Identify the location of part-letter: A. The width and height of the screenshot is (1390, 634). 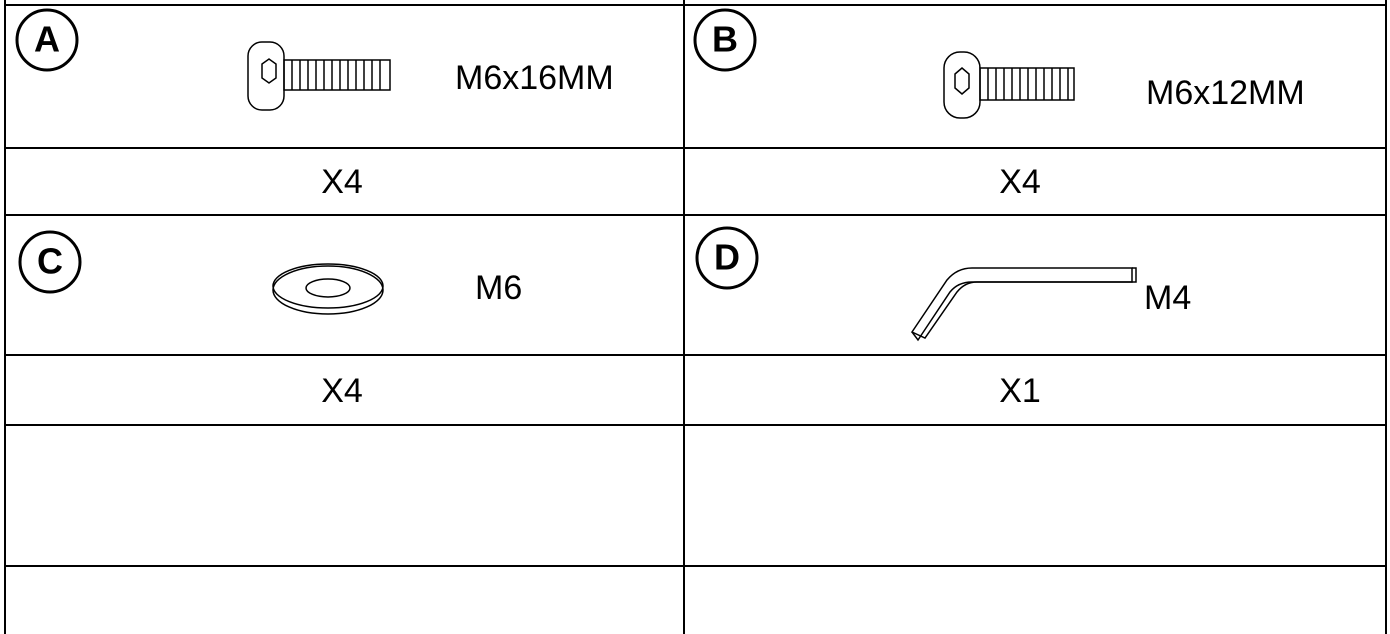
(47, 39).